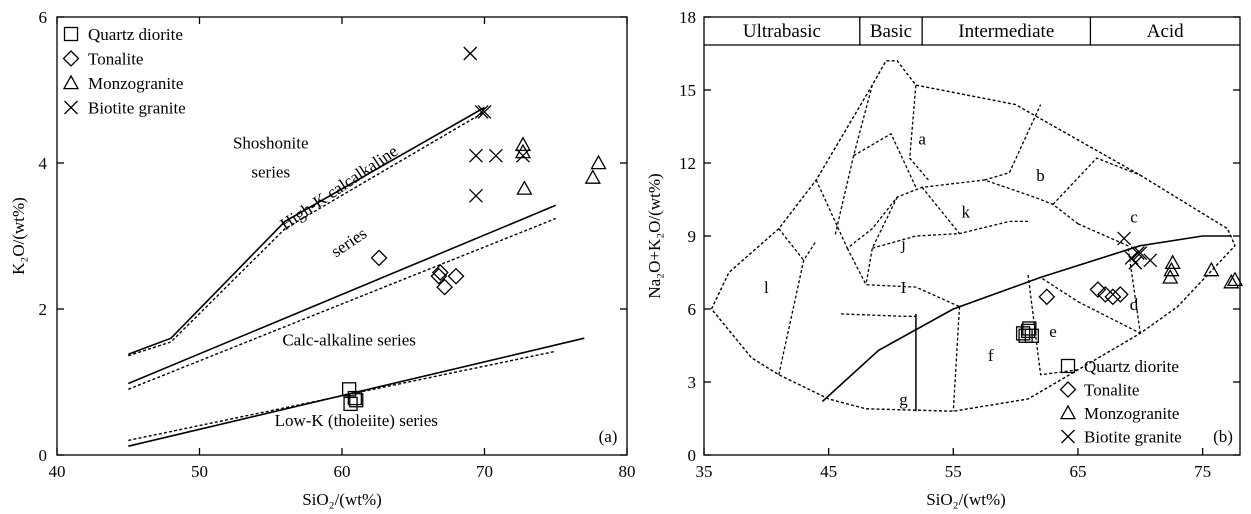  What do you see at coordinates (692, 382) in the screenshot?
I see `panel-b-y-tick-label: 3` at bounding box center [692, 382].